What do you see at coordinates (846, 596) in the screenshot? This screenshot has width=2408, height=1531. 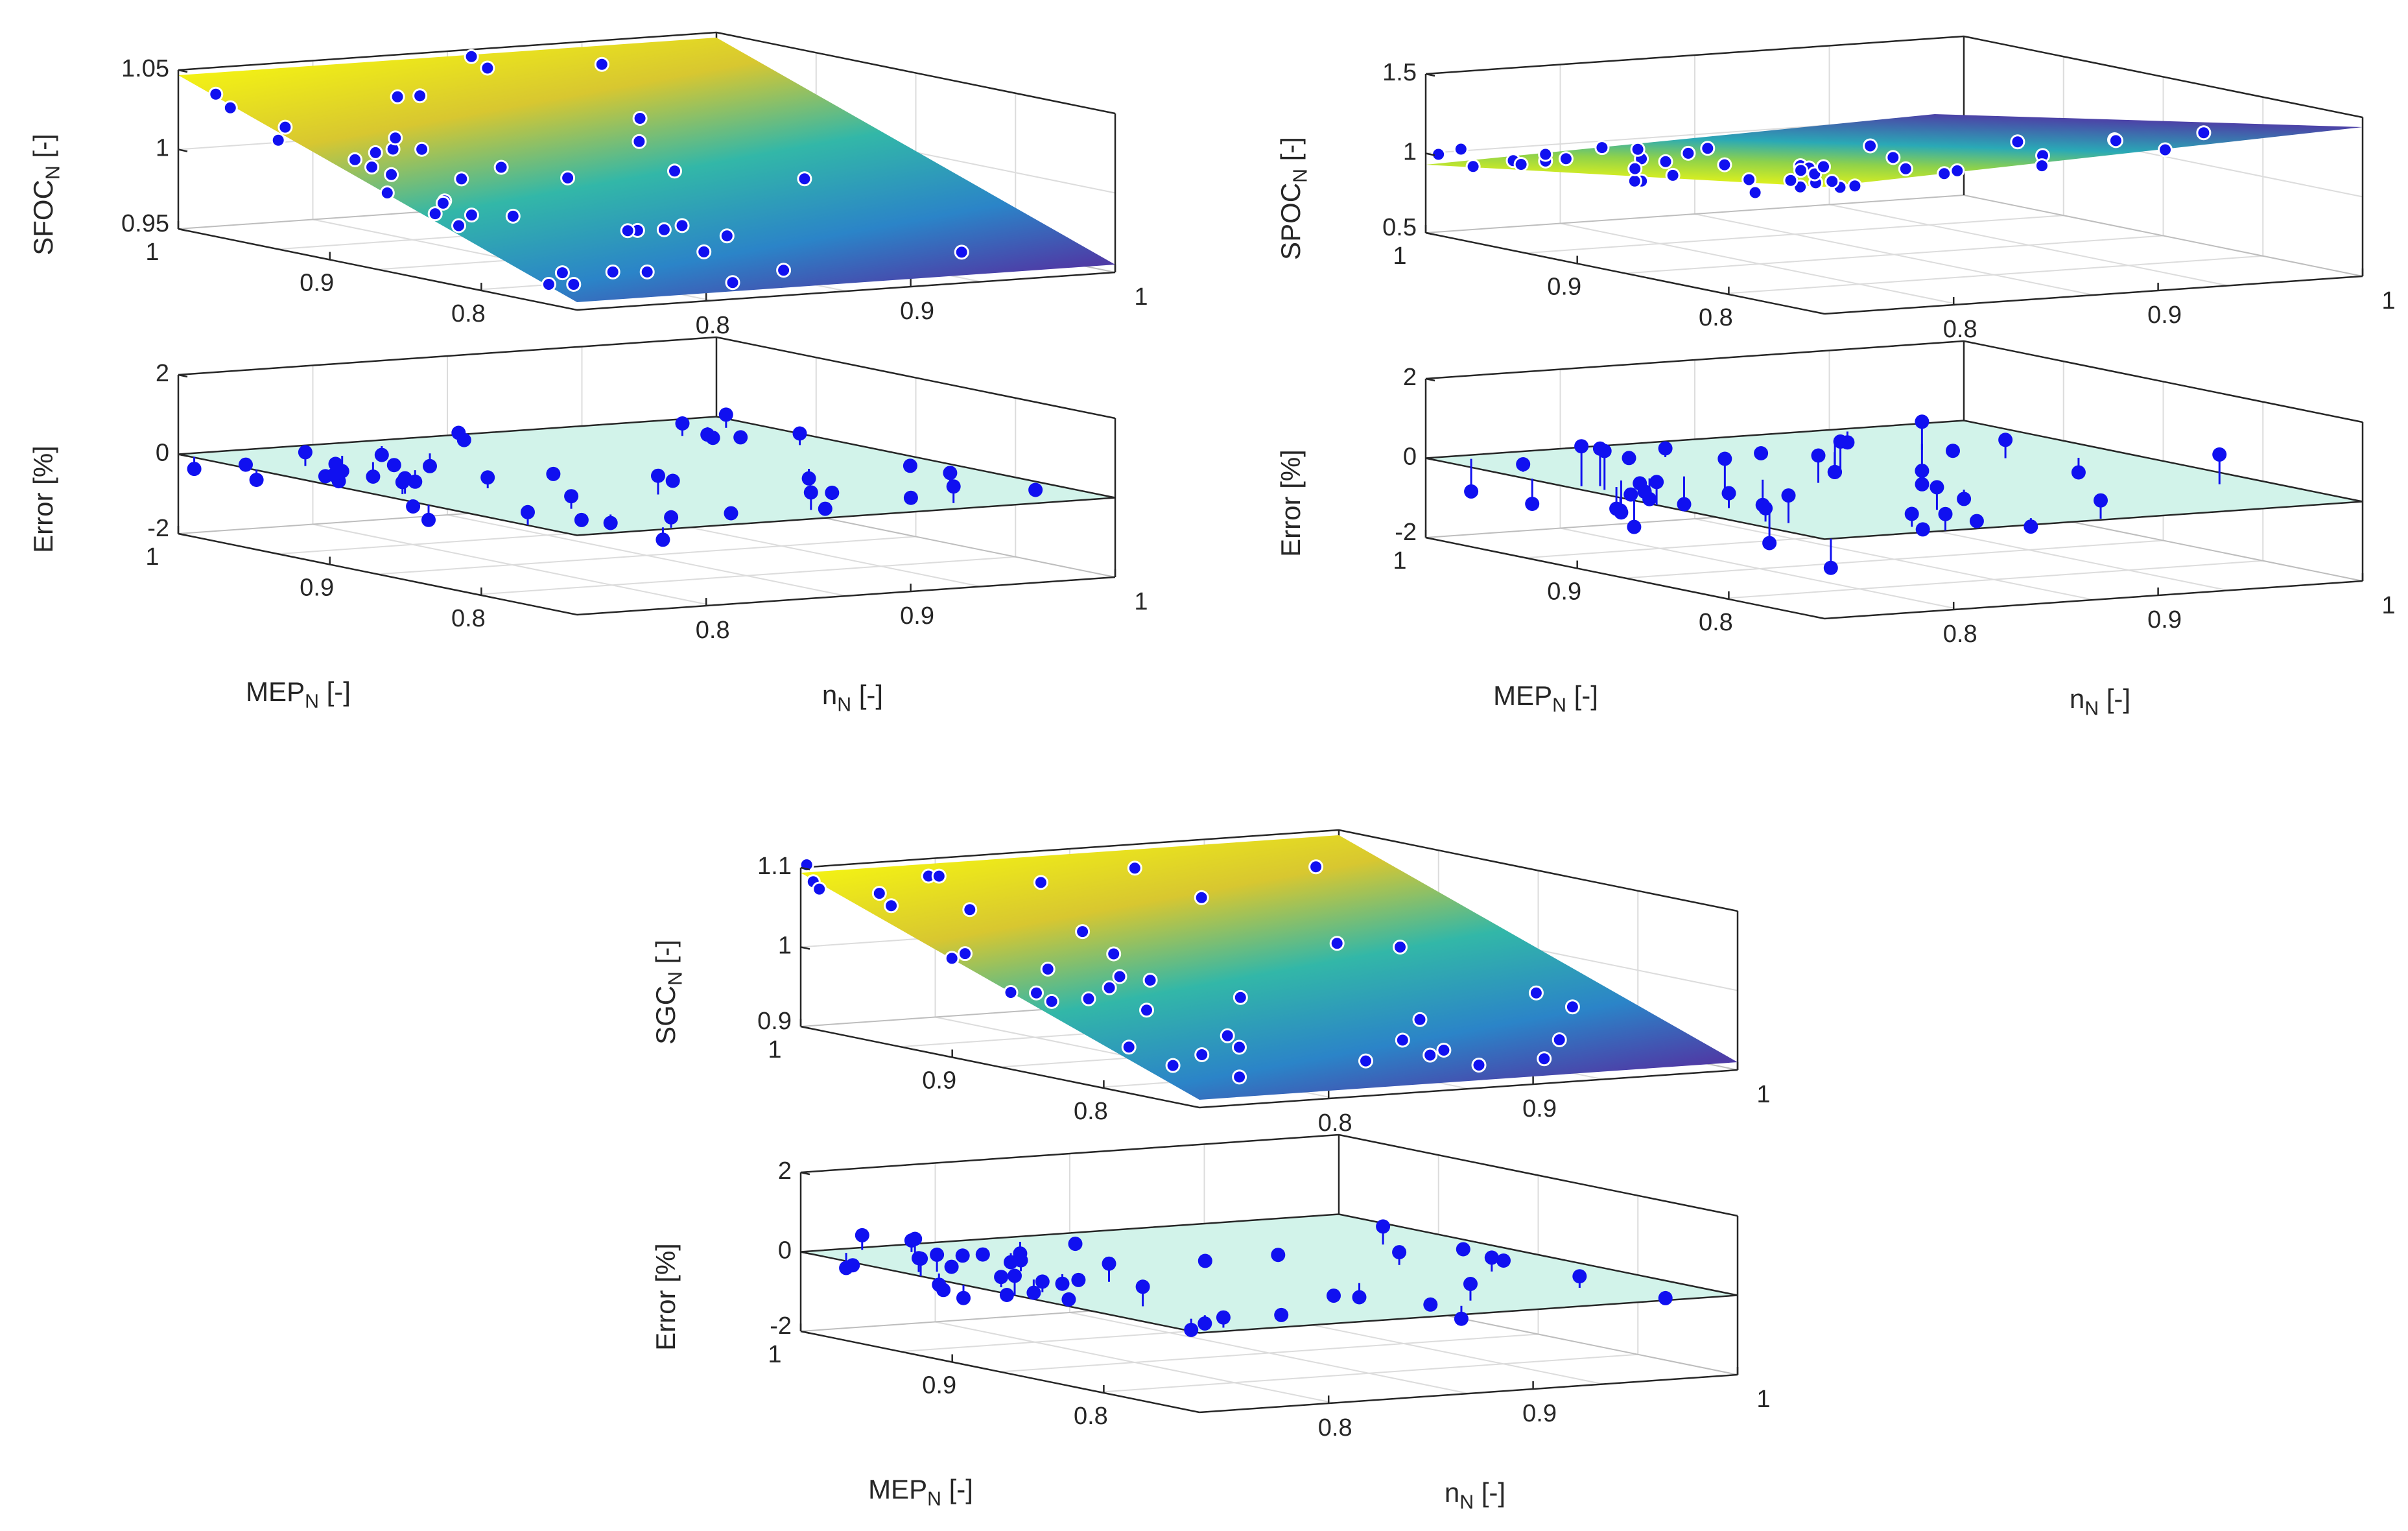 I see `x-axis-line` at bounding box center [846, 596].